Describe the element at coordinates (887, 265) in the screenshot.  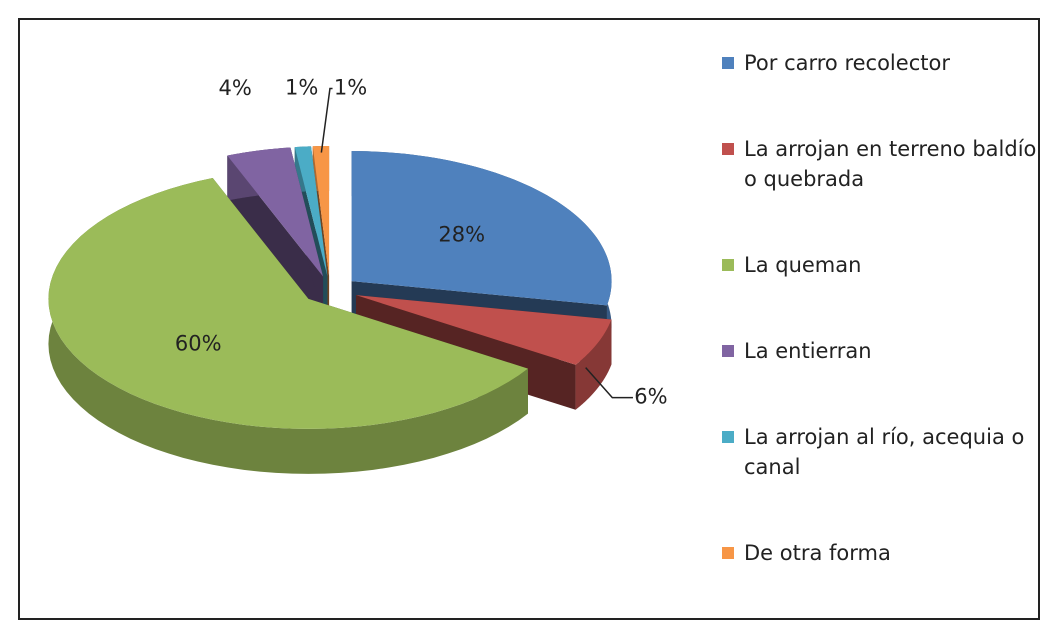
I see `legend-item: La queman` at that location.